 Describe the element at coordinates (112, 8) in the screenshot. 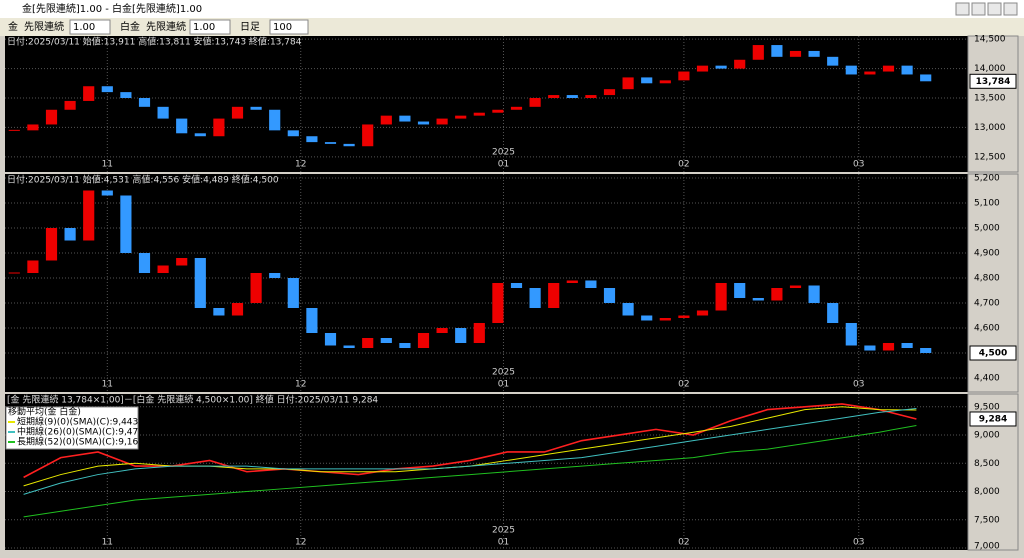

I see `window-title: 金[先限連続]1.00 - 白金[先限連続]1.00` at that location.